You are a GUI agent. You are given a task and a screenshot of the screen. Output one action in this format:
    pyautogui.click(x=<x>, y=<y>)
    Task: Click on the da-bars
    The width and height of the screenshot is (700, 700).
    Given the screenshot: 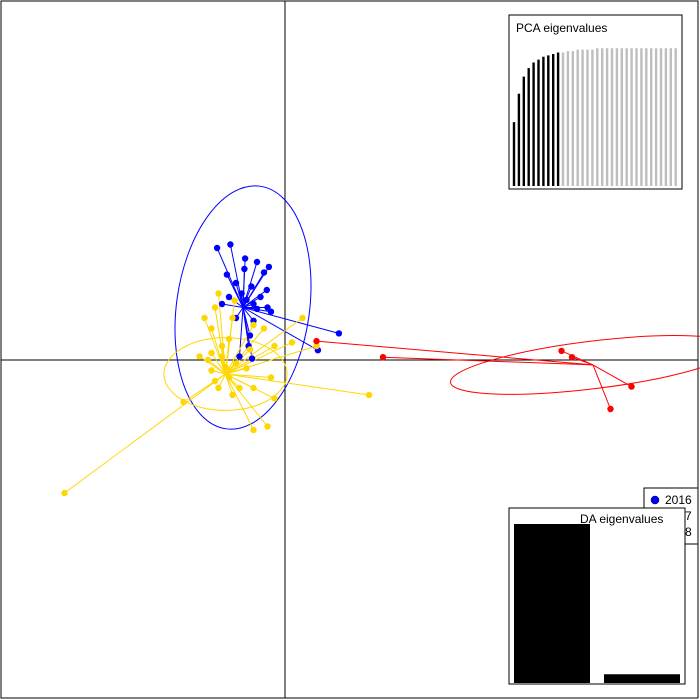 What is the action you would take?
    pyautogui.click(x=597, y=603)
    